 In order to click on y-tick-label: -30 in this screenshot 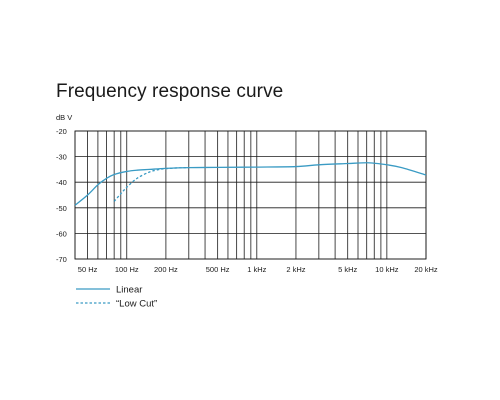, I will do `click(61, 157)`.